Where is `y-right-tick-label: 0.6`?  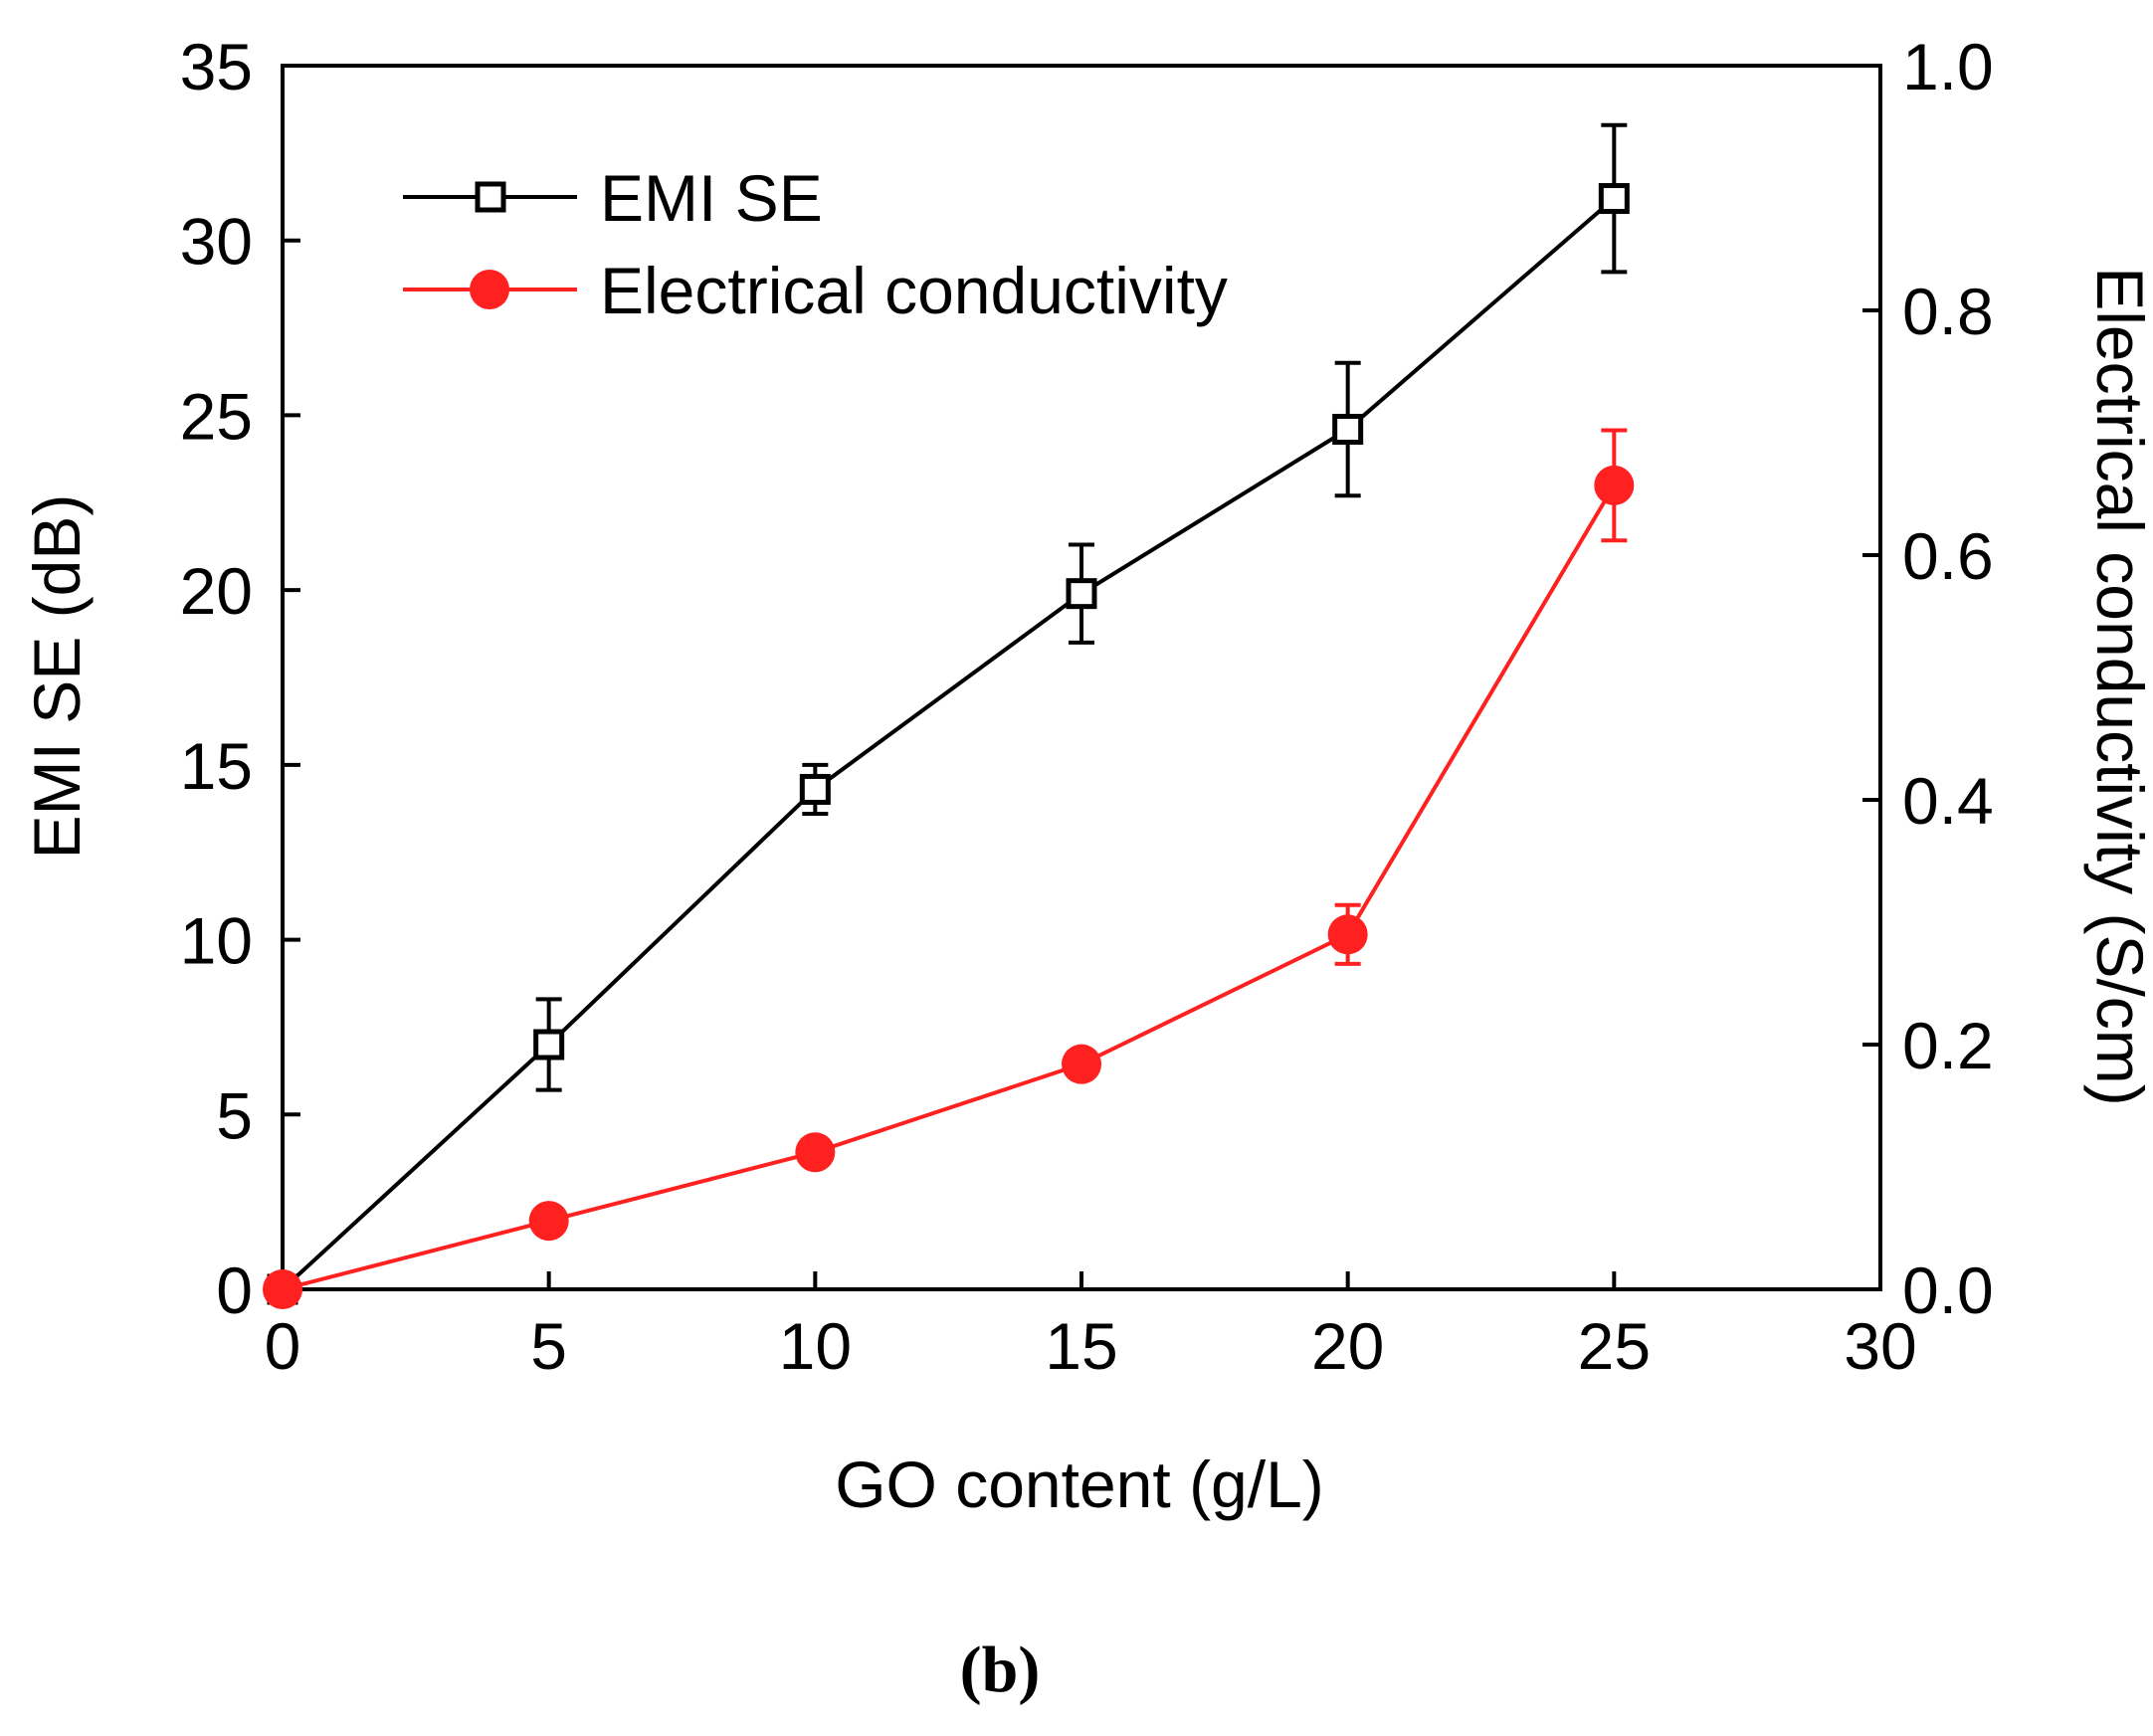
y-right-tick-label: 0.6 is located at coordinates (1948, 556).